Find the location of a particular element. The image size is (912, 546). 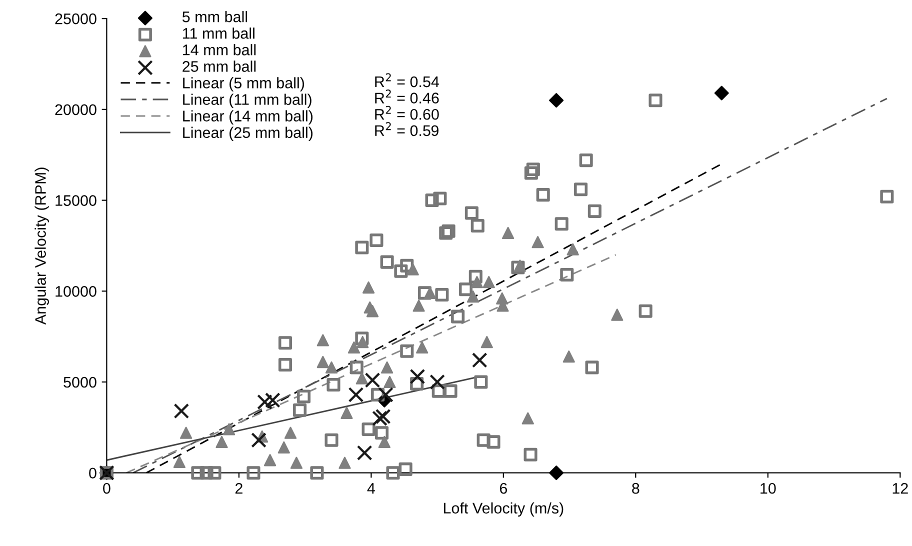

legend-label: Linear (5 mm ball) is located at coordinates (243, 84).